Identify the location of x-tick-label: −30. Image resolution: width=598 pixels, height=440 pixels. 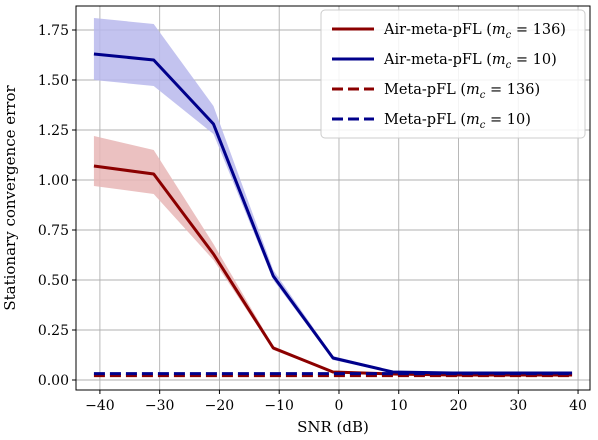
(160, 406).